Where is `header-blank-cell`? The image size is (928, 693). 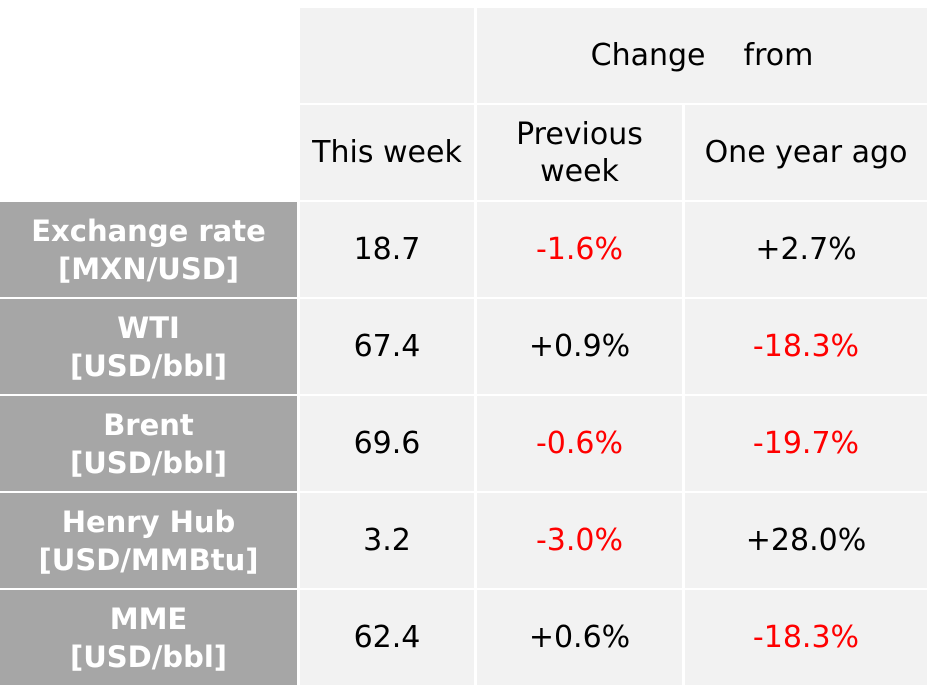 header-blank-cell is located at coordinates (387, 55).